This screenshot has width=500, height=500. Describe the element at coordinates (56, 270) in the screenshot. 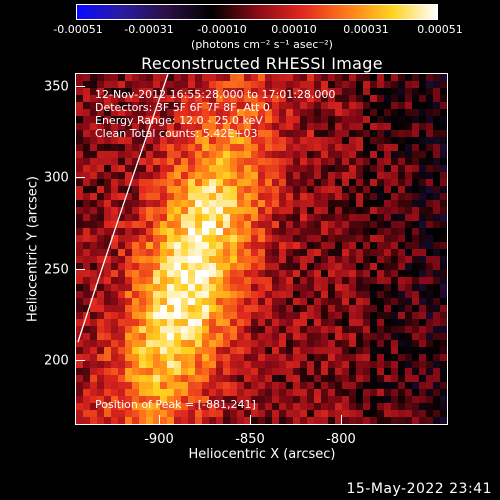

I see `y-tick-label: 250` at that location.